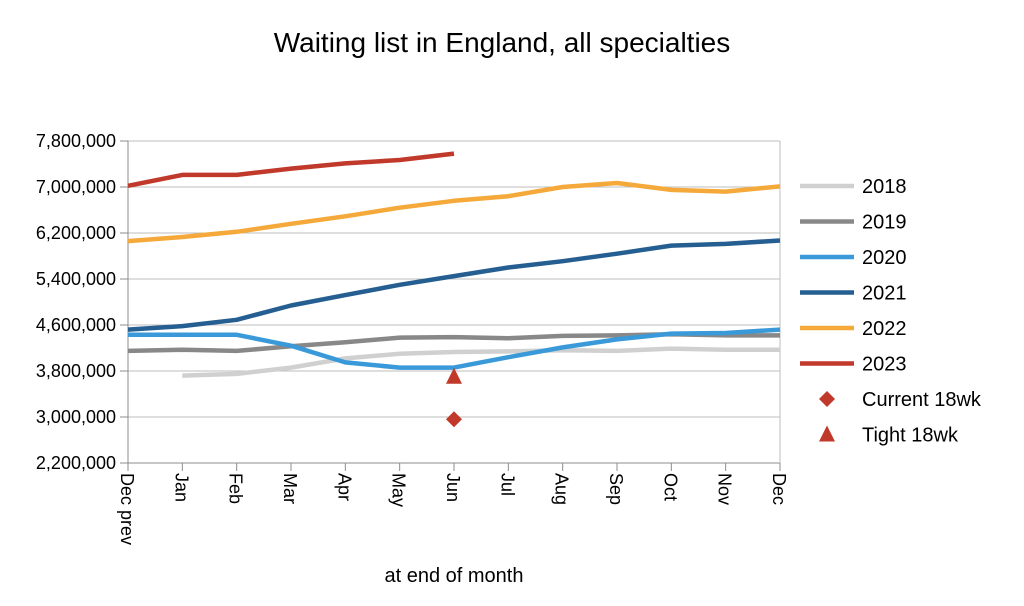 This screenshot has width=1024, height=606. I want to click on series-line-2020, so click(454, 348).